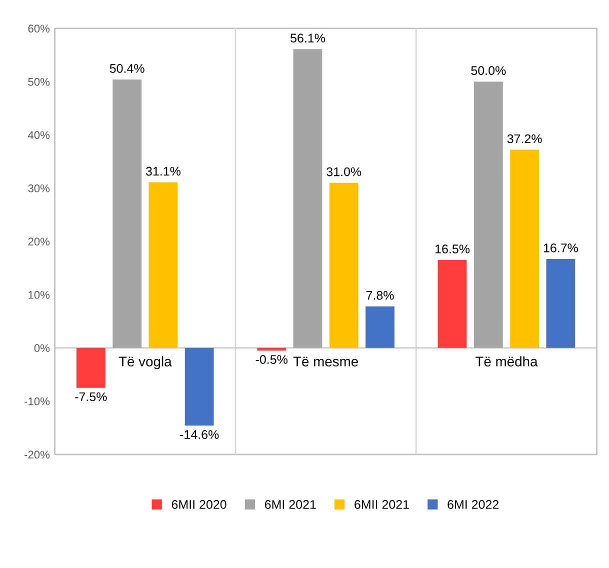 Image resolution: width=609 pixels, height=568 pixels. Describe the element at coordinates (91, 397) in the screenshot. I see `data-label: -7.5%` at that location.